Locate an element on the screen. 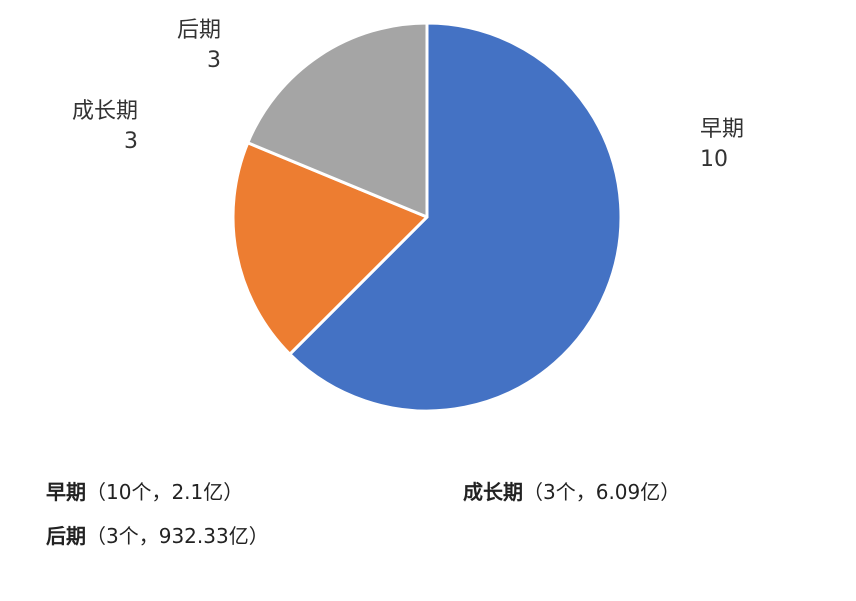 The height and width of the screenshot is (601, 856). data-label-value-early: 10 is located at coordinates (714, 159).